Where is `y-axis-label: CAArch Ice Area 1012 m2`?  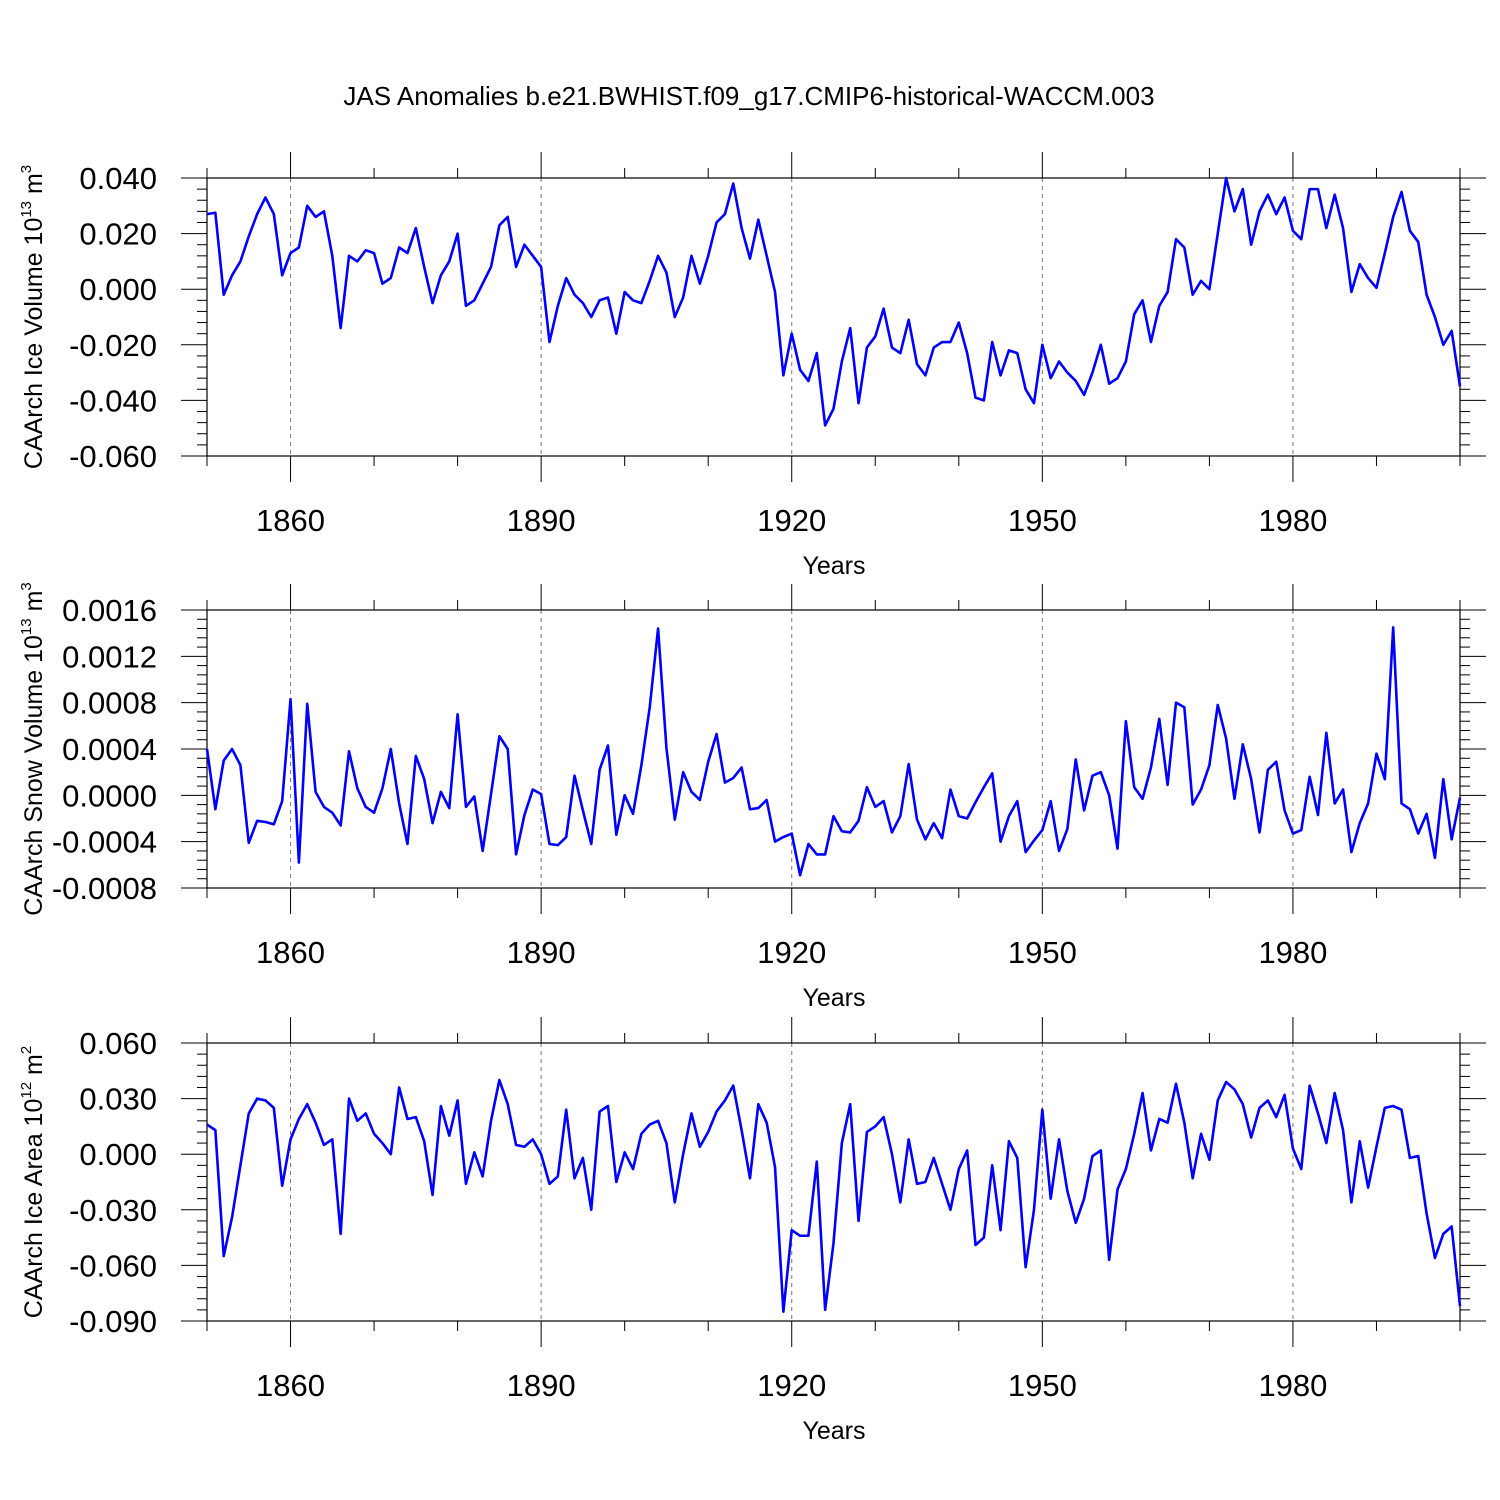
y-axis-label: CAArch Ice Area 1012 m2 is located at coordinates (33, 1182).